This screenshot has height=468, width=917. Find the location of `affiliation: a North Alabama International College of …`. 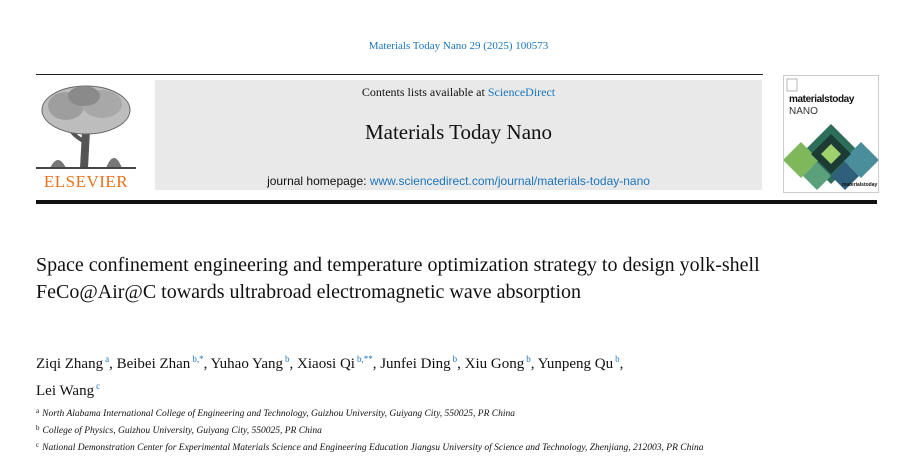

affiliation: a North Alabama International College of … is located at coordinates (406, 412).